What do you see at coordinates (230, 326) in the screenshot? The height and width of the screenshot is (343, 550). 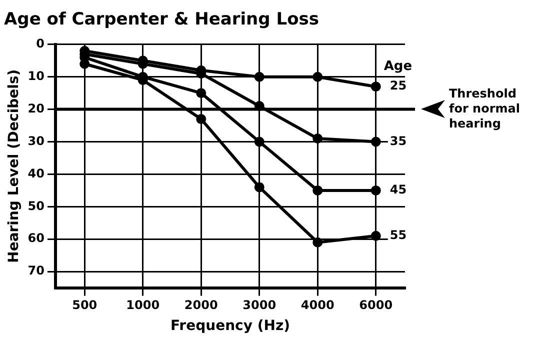 I see `x-axis-title: Frequency (Hz)` at bounding box center [230, 326].